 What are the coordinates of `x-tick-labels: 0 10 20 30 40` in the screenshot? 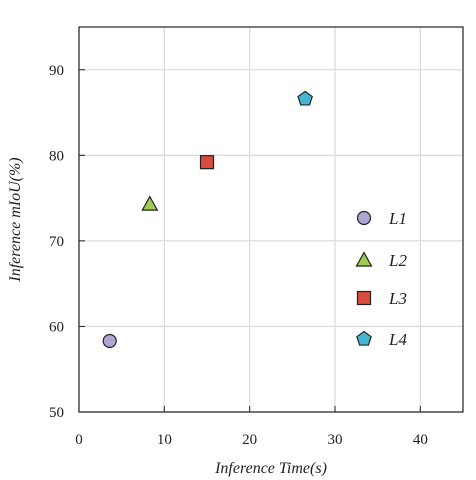 It's located at (251, 440).